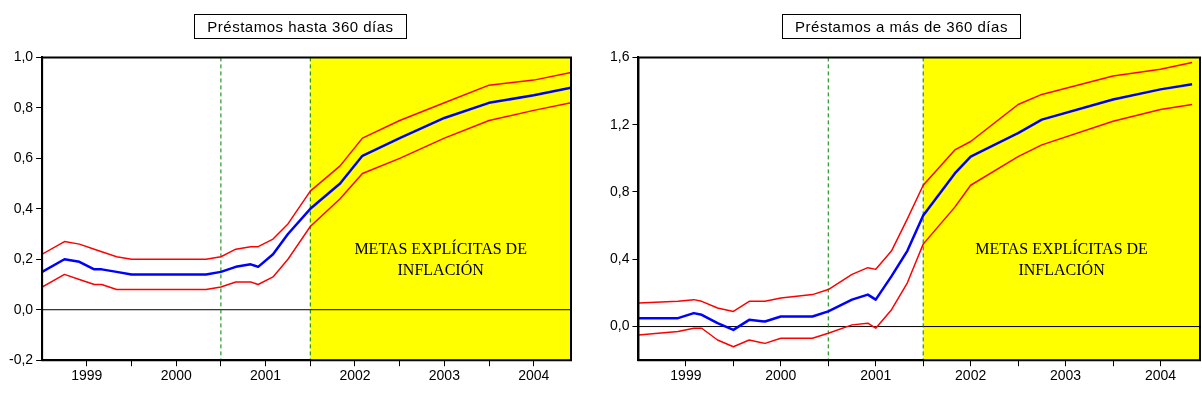 The image size is (1202, 405). I want to click on y-tick-label: 1,6, so click(619, 56).